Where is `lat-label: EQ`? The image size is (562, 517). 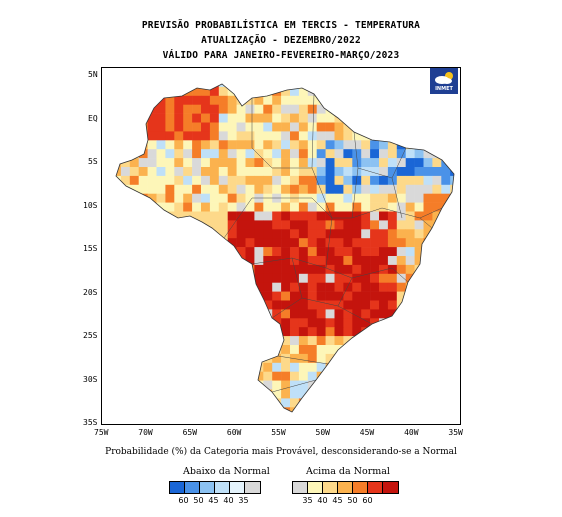
lat-label: EQ is located at coordinates (93, 118).